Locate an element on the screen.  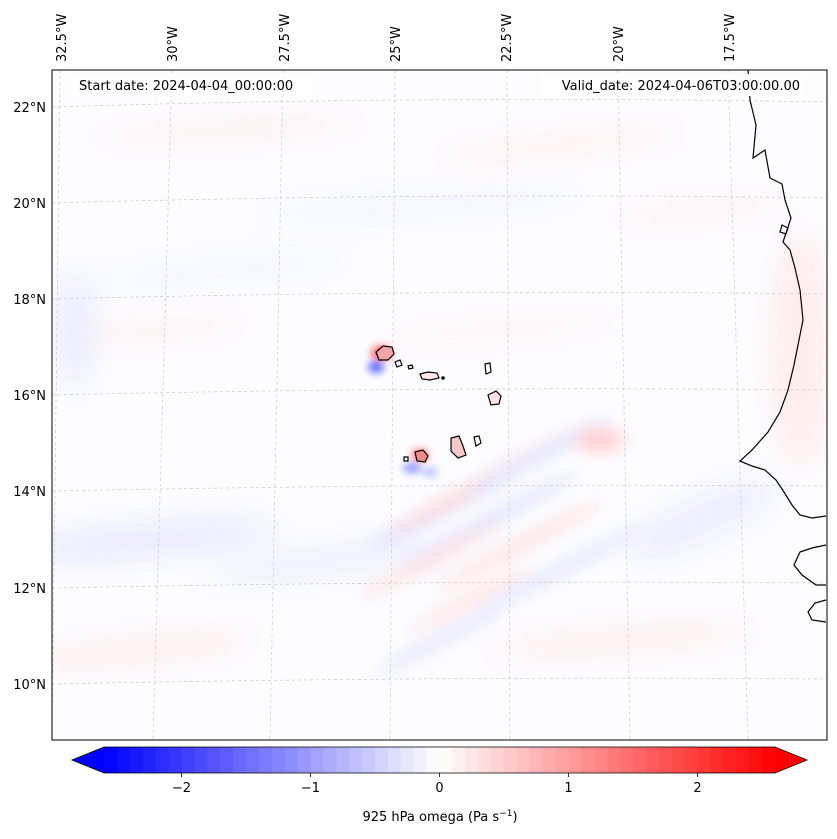
island-sal is located at coordinates (488, 368).